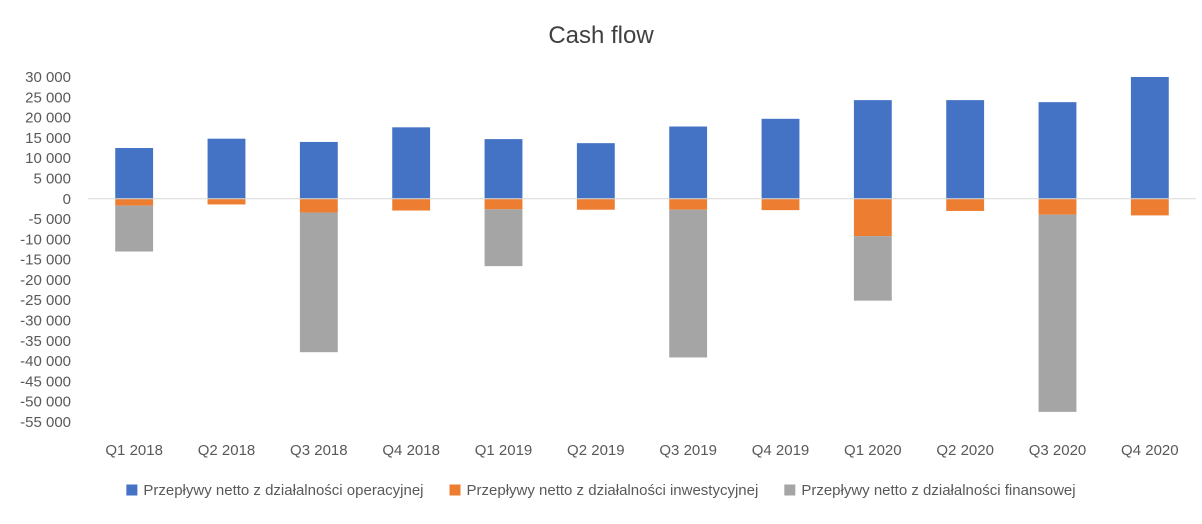 Image resolution: width=1202 pixels, height=524 pixels. I want to click on y-tick-label: -20 000, so click(45, 280).